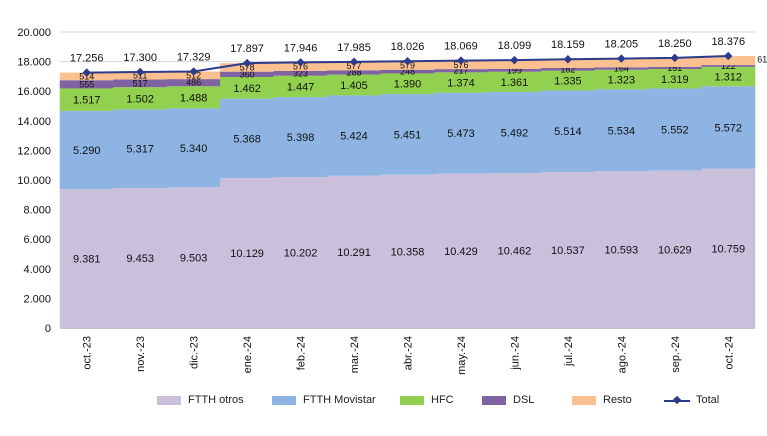 This screenshot has width=767, height=436. I want to click on data-label: 151, so click(674, 68).